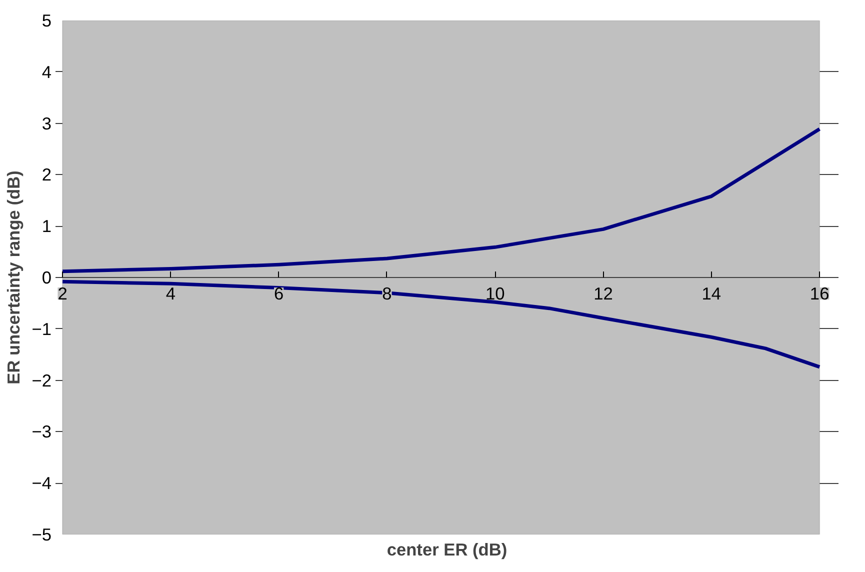  I want to click on y-tick-label: 0, so click(47, 278).